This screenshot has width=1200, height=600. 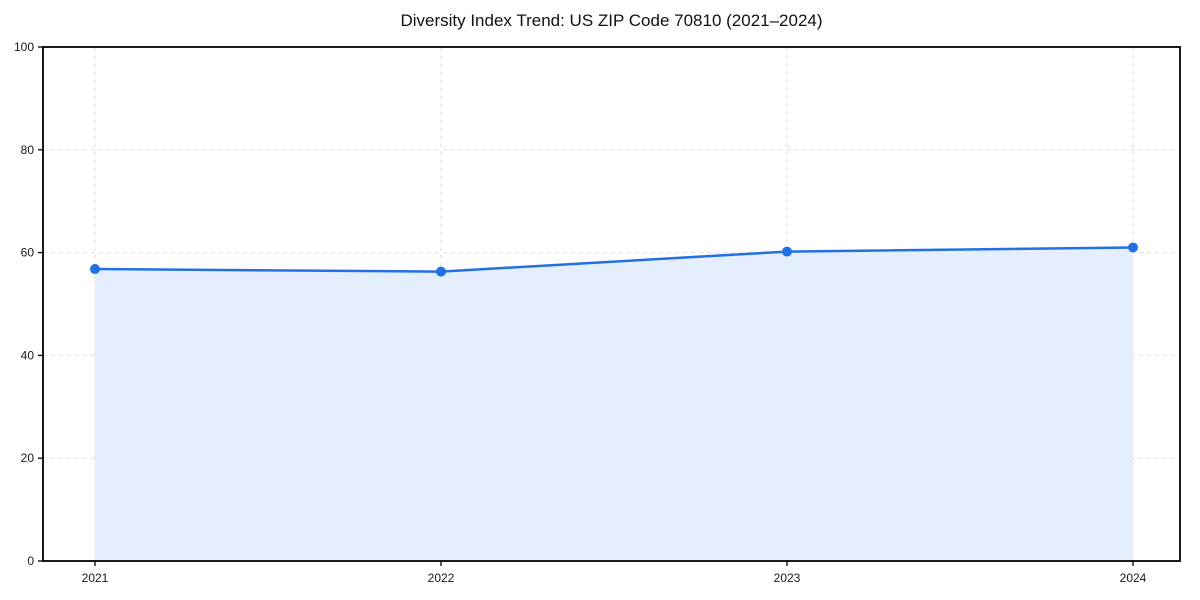 What do you see at coordinates (95, 269) in the screenshot?
I see `data-point-2021` at bounding box center [95, 269].